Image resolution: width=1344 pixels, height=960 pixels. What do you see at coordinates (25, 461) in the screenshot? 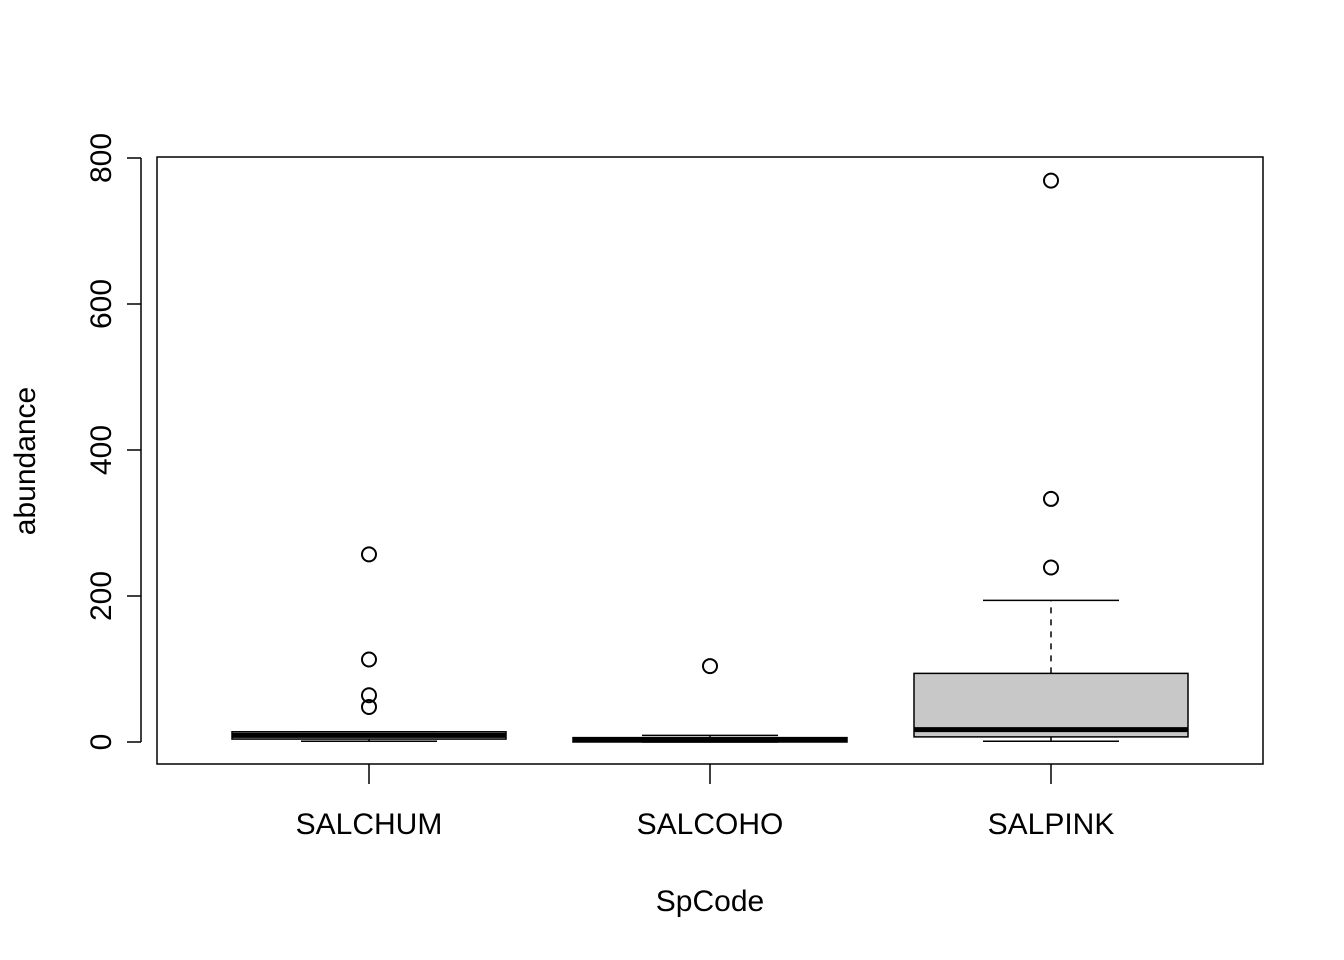
I see `y-axis-label: abundance` at bounding box center [25, 461].